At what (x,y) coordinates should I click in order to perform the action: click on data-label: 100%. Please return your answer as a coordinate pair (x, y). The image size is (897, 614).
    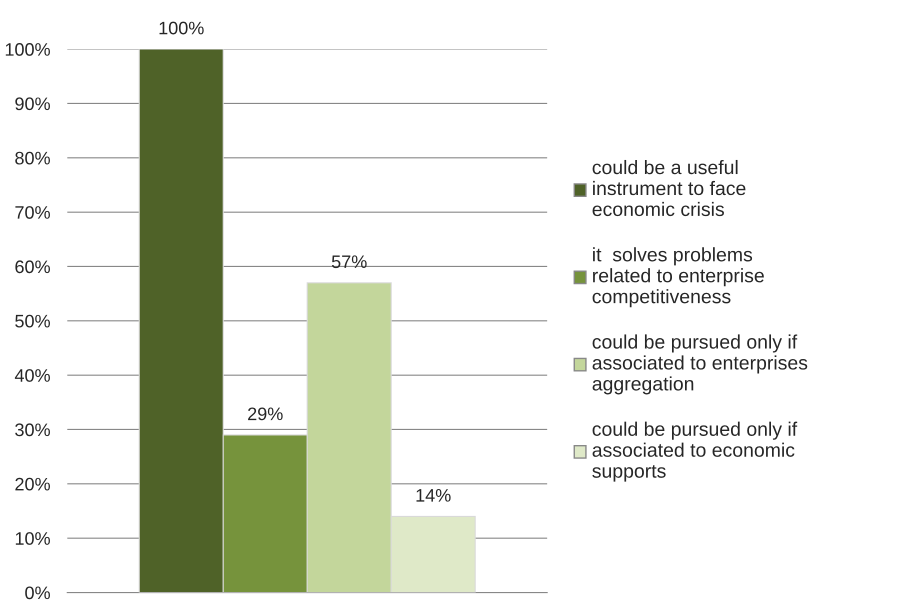
    Looking at the image, I should click on (182, 28).